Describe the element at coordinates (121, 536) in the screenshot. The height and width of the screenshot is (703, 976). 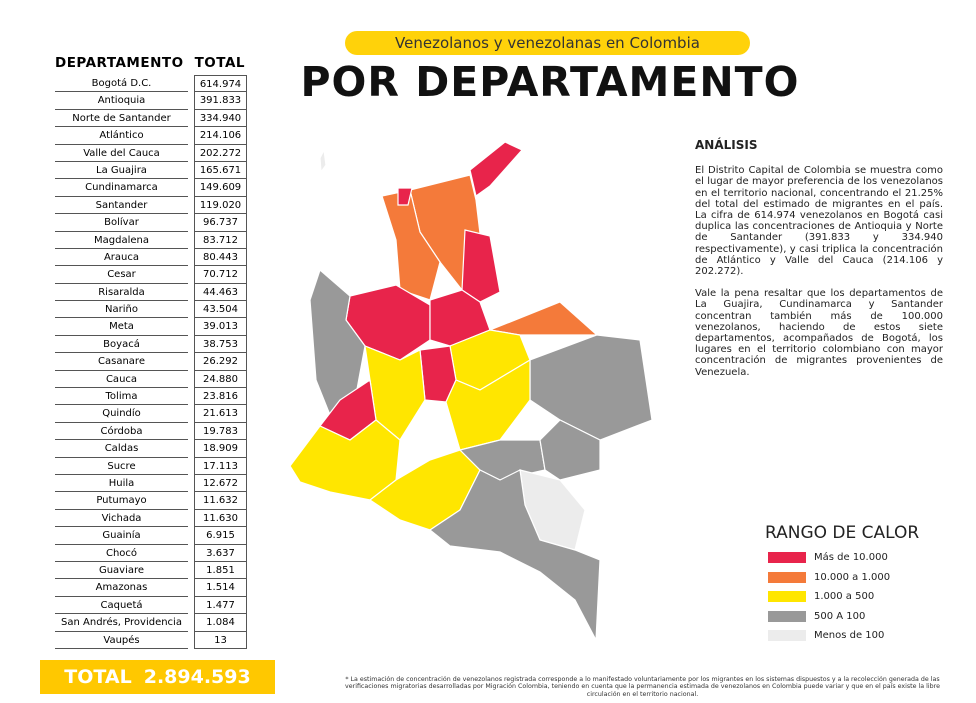
I see `department: Guainía` at that location.